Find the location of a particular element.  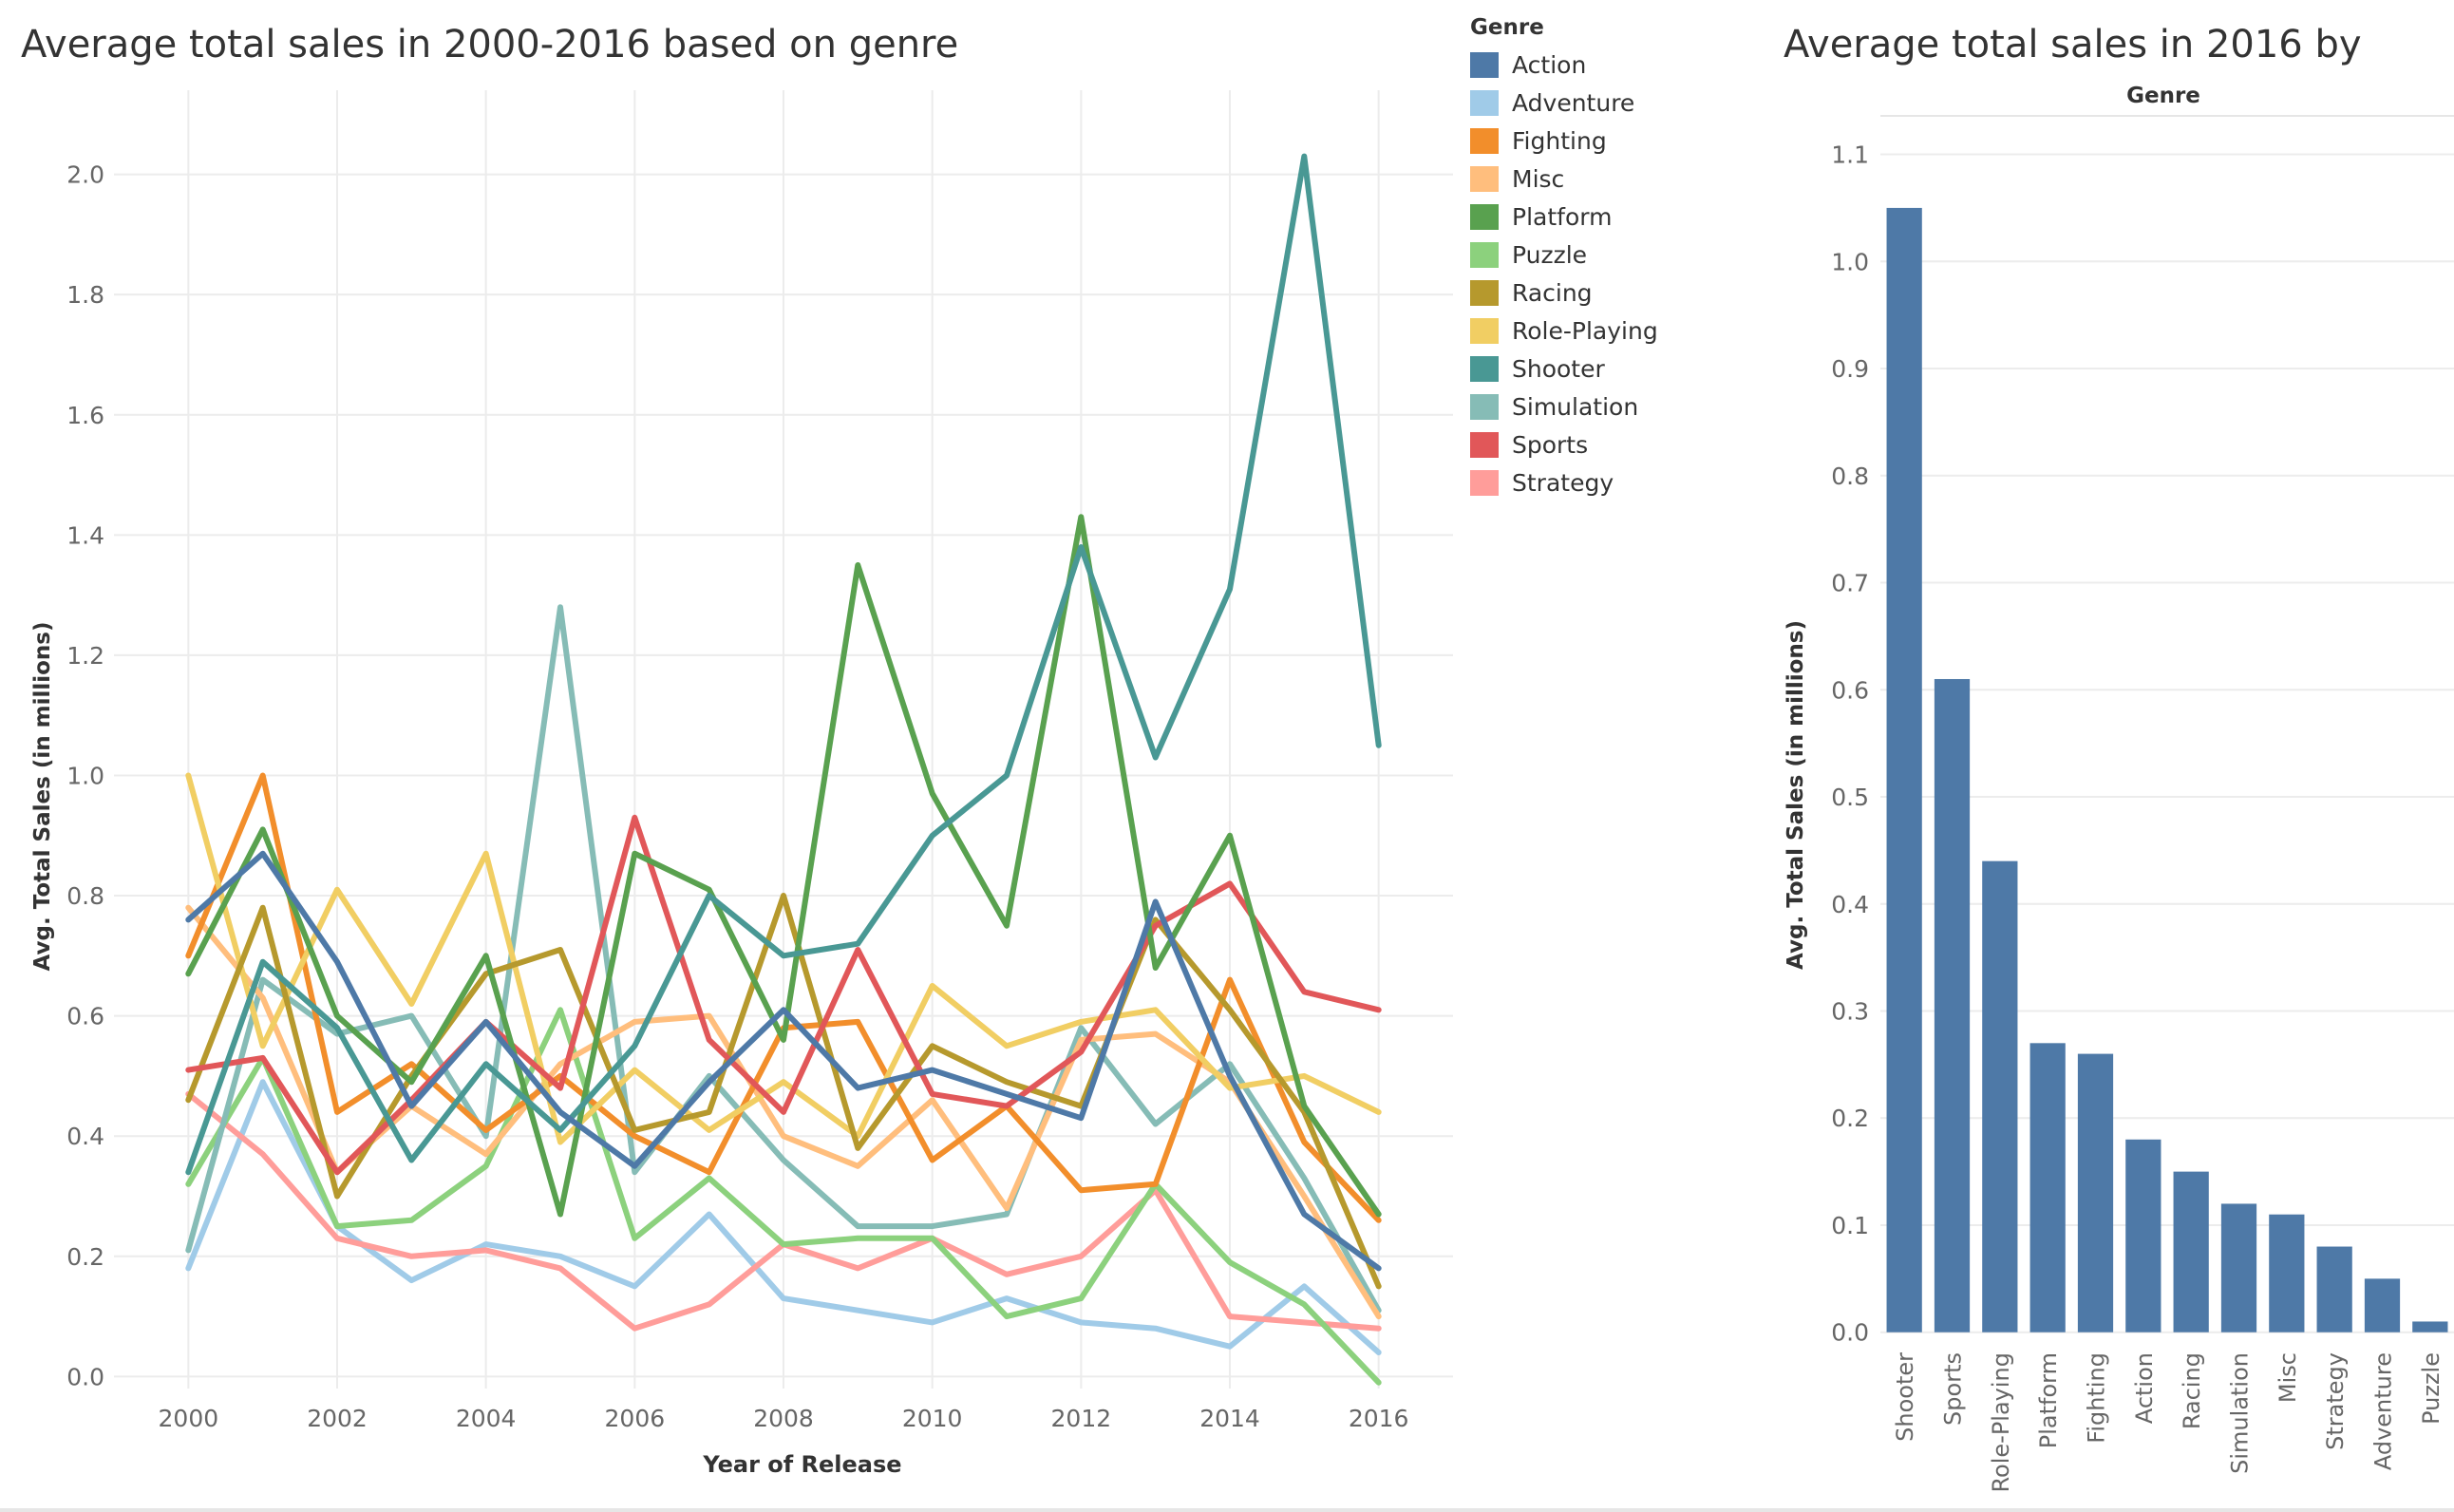

legend-item-fighting: Fighting is located at coordinates (1564, 141).